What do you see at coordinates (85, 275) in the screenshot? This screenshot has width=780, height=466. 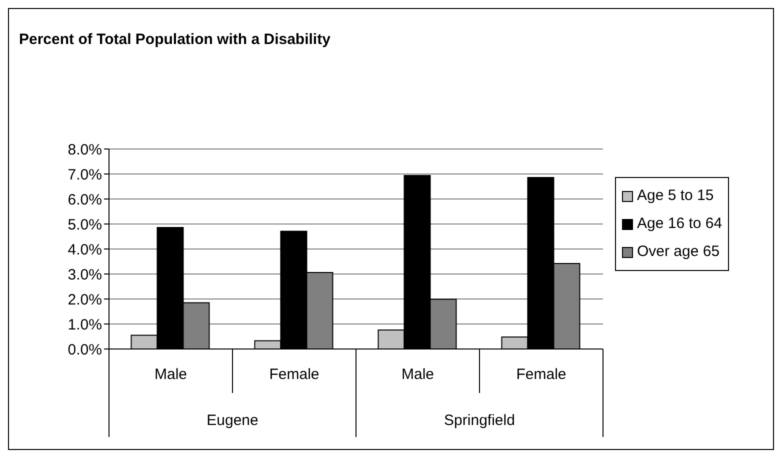 I see `y-tick-label: 3.0%` at bounding box center [85, 275].